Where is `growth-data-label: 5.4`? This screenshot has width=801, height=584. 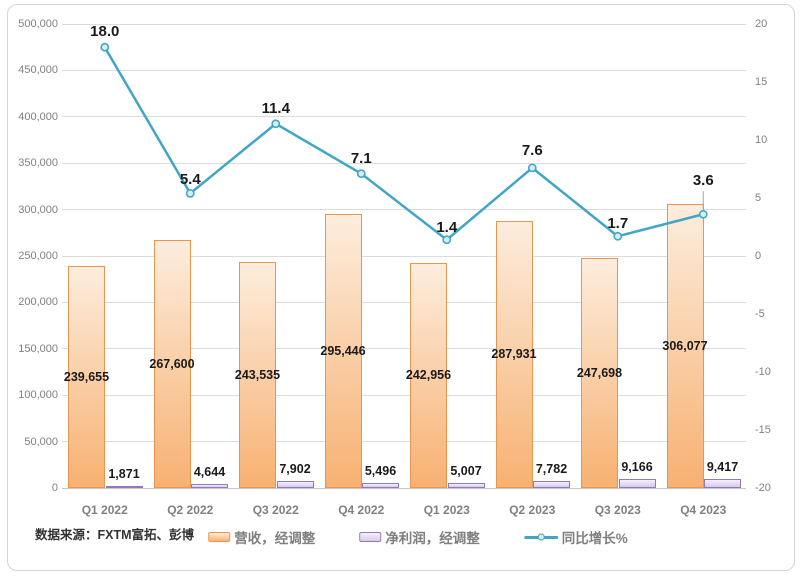 growth-data-label: 5.4 is located at coordinates (190, 180).